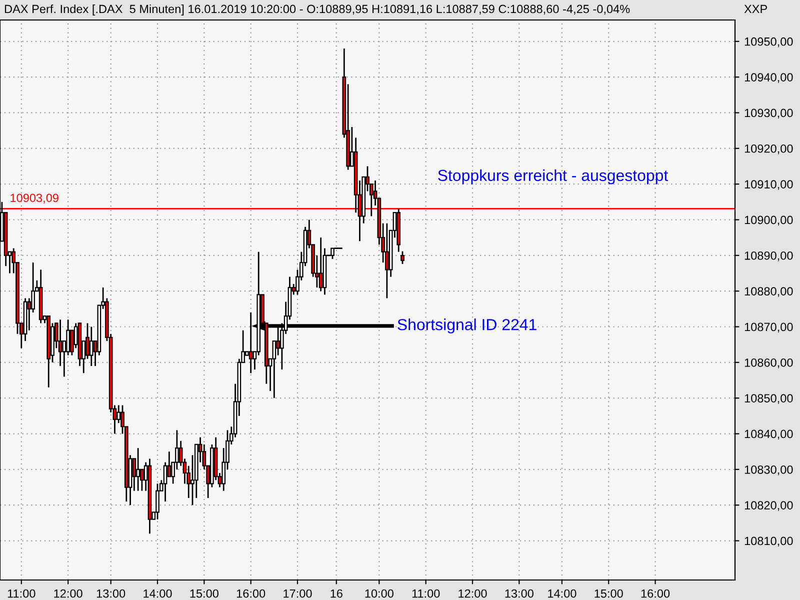  I want to click on y-tick-label: 10950,00, so click(768, 42).